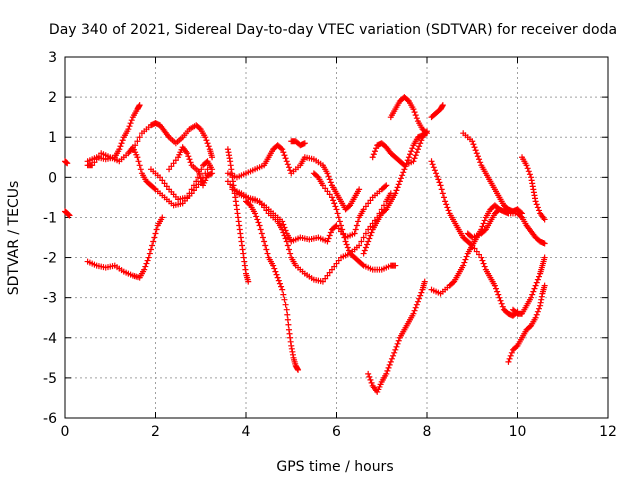 The height and width of the screenshot is (480, 640). Describe the element at coordinates (50, 218) in the screenshot. I see `y-tick-label: -1` at that location.